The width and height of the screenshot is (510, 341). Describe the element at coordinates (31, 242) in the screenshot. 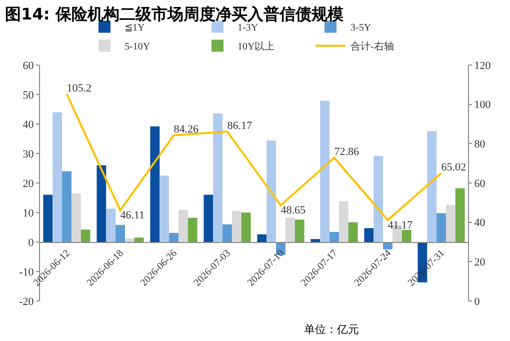

I see `y-tick-label: 0` at that location.